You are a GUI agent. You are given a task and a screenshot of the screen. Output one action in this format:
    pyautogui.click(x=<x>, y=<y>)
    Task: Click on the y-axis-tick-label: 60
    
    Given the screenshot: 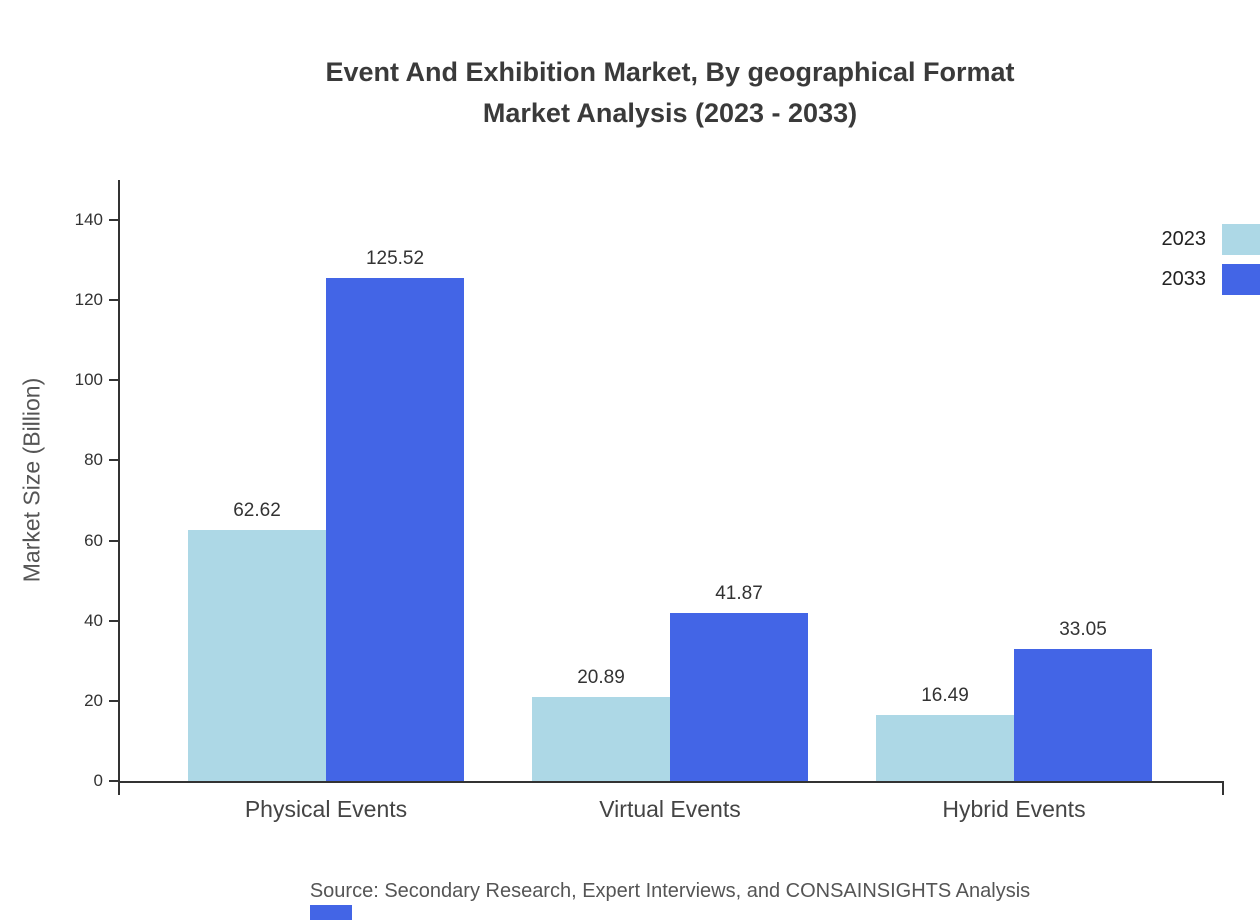 What is the action you would take?
    pyautogui.click(x=93, y=540)
    